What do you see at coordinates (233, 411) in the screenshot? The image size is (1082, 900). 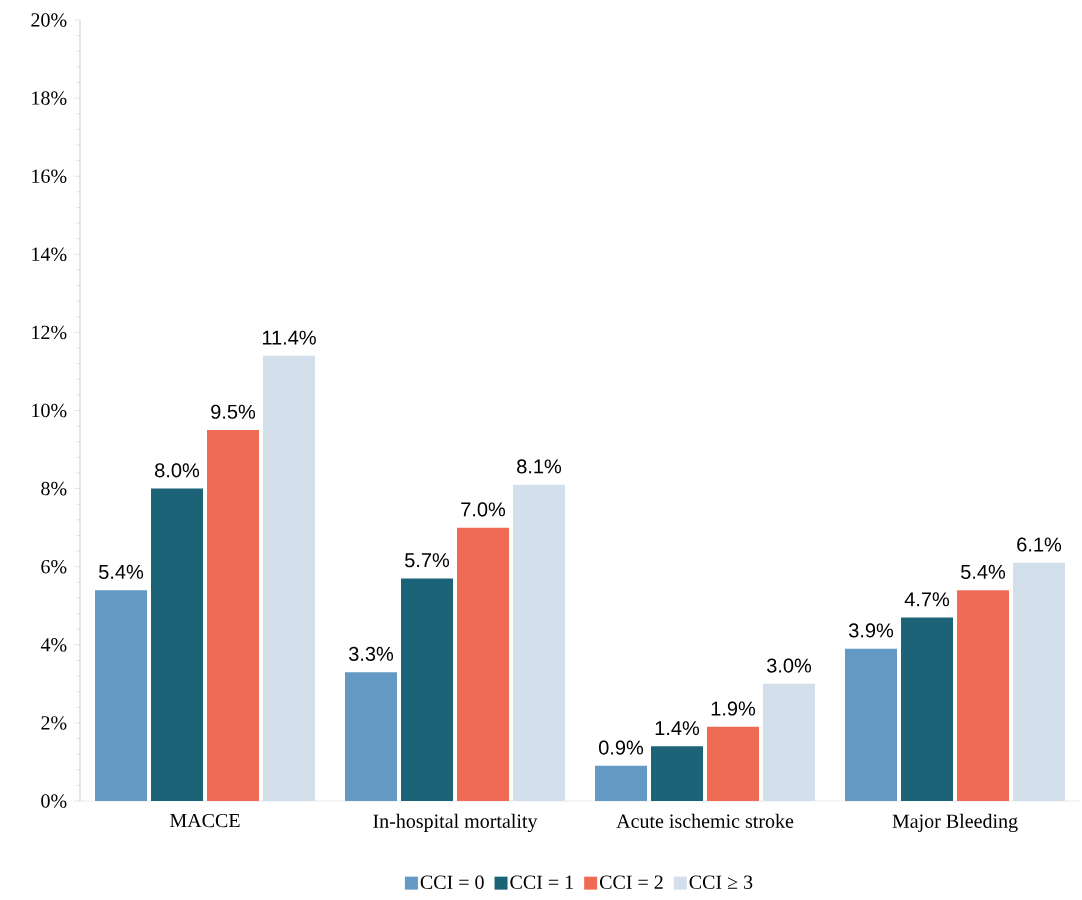 I see `data-label: 9.5%` at bounding box center [233, 411].